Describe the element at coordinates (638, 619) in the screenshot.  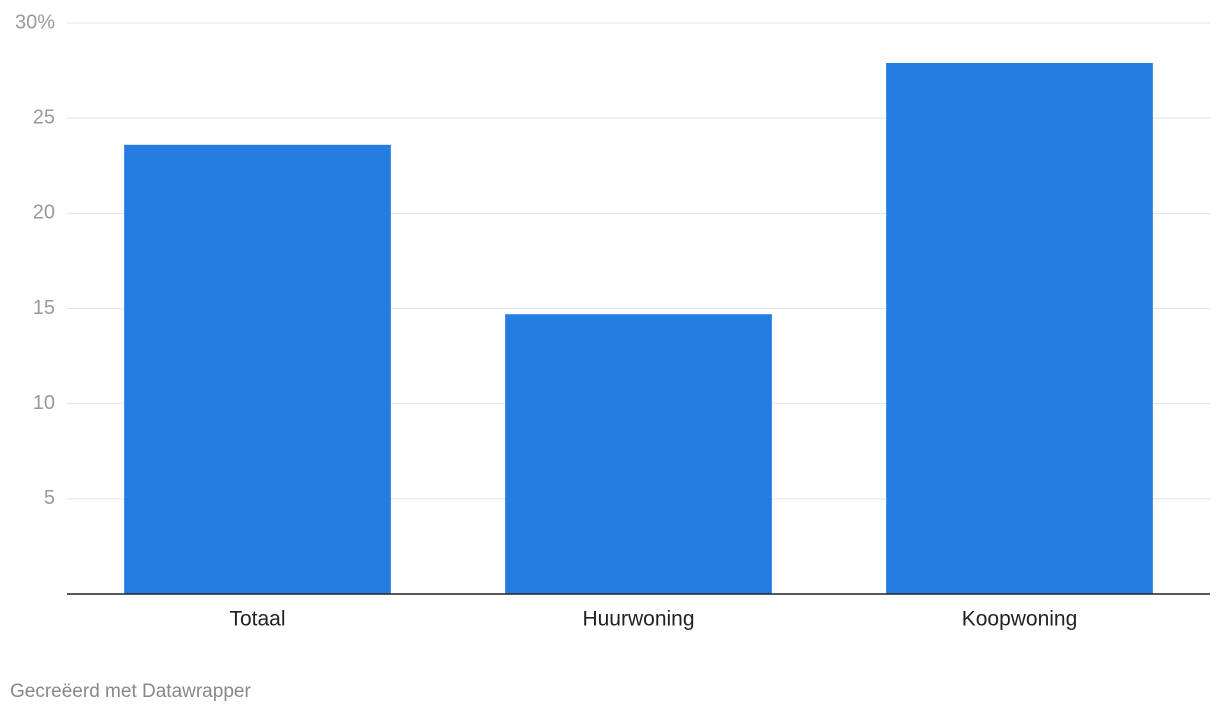
I see `x-tick-label: Huurwoning` at that location.